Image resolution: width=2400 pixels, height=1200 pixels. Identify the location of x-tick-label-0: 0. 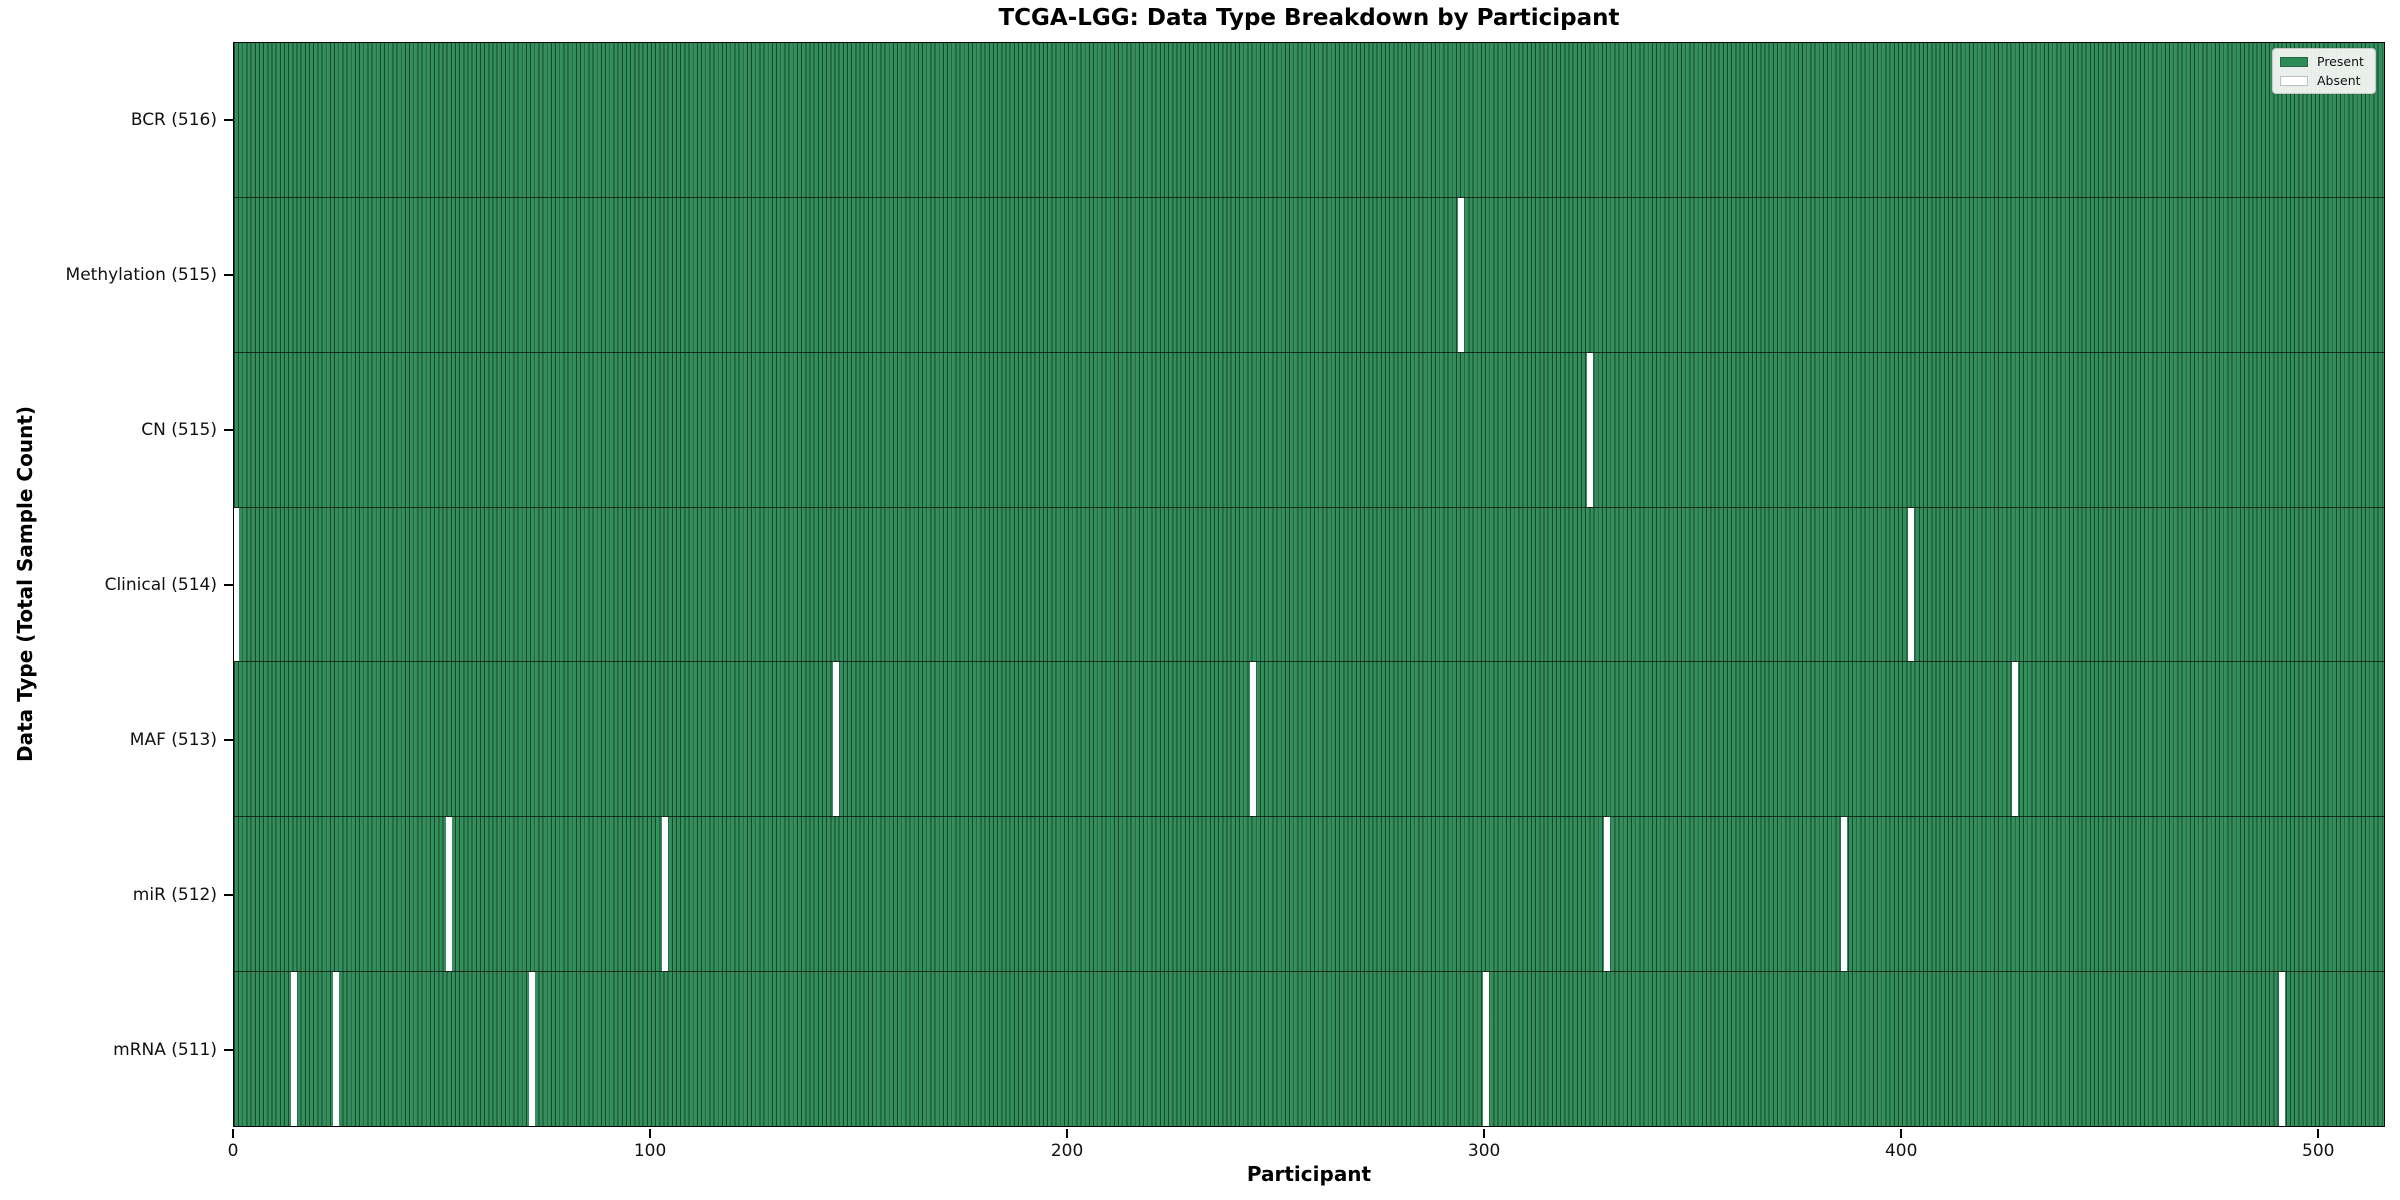
(233, 1151).